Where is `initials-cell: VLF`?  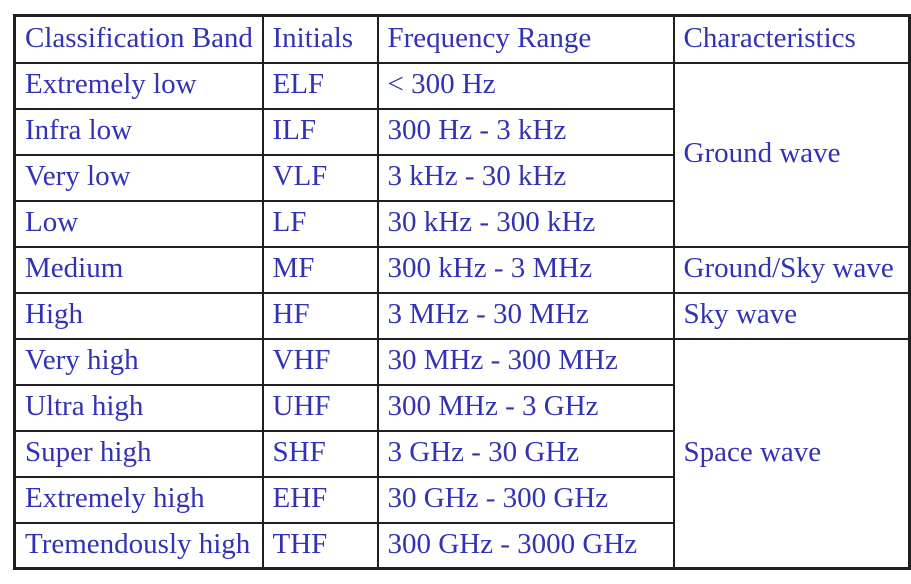
initials-cell: VLF is located at coordinates (320, 177).